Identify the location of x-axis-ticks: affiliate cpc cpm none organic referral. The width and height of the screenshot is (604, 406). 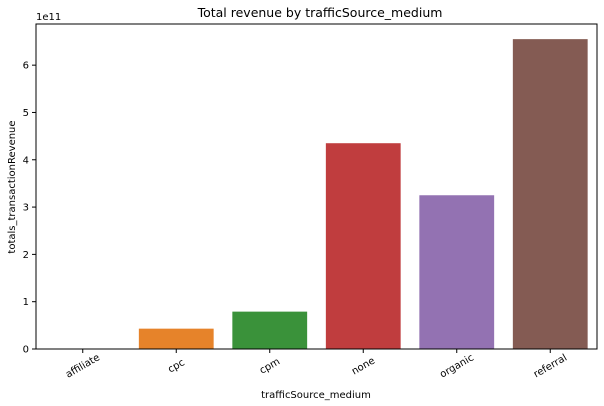
(316, 365).